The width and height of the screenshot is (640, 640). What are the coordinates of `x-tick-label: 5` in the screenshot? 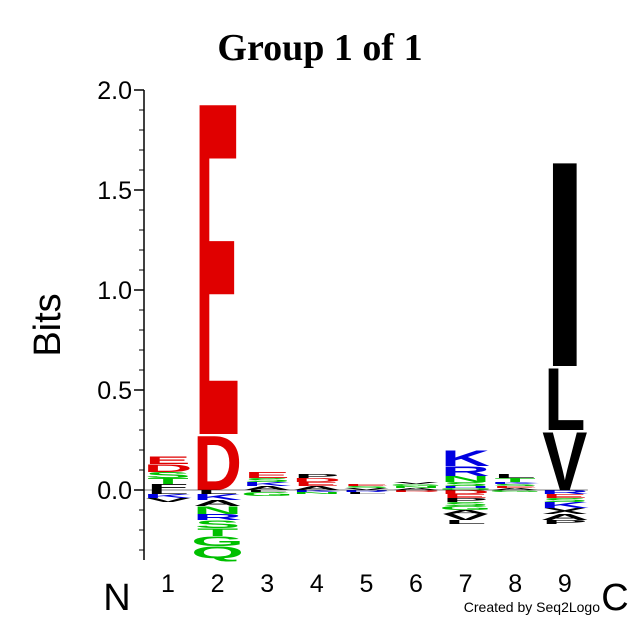 It's located at (366, 584).